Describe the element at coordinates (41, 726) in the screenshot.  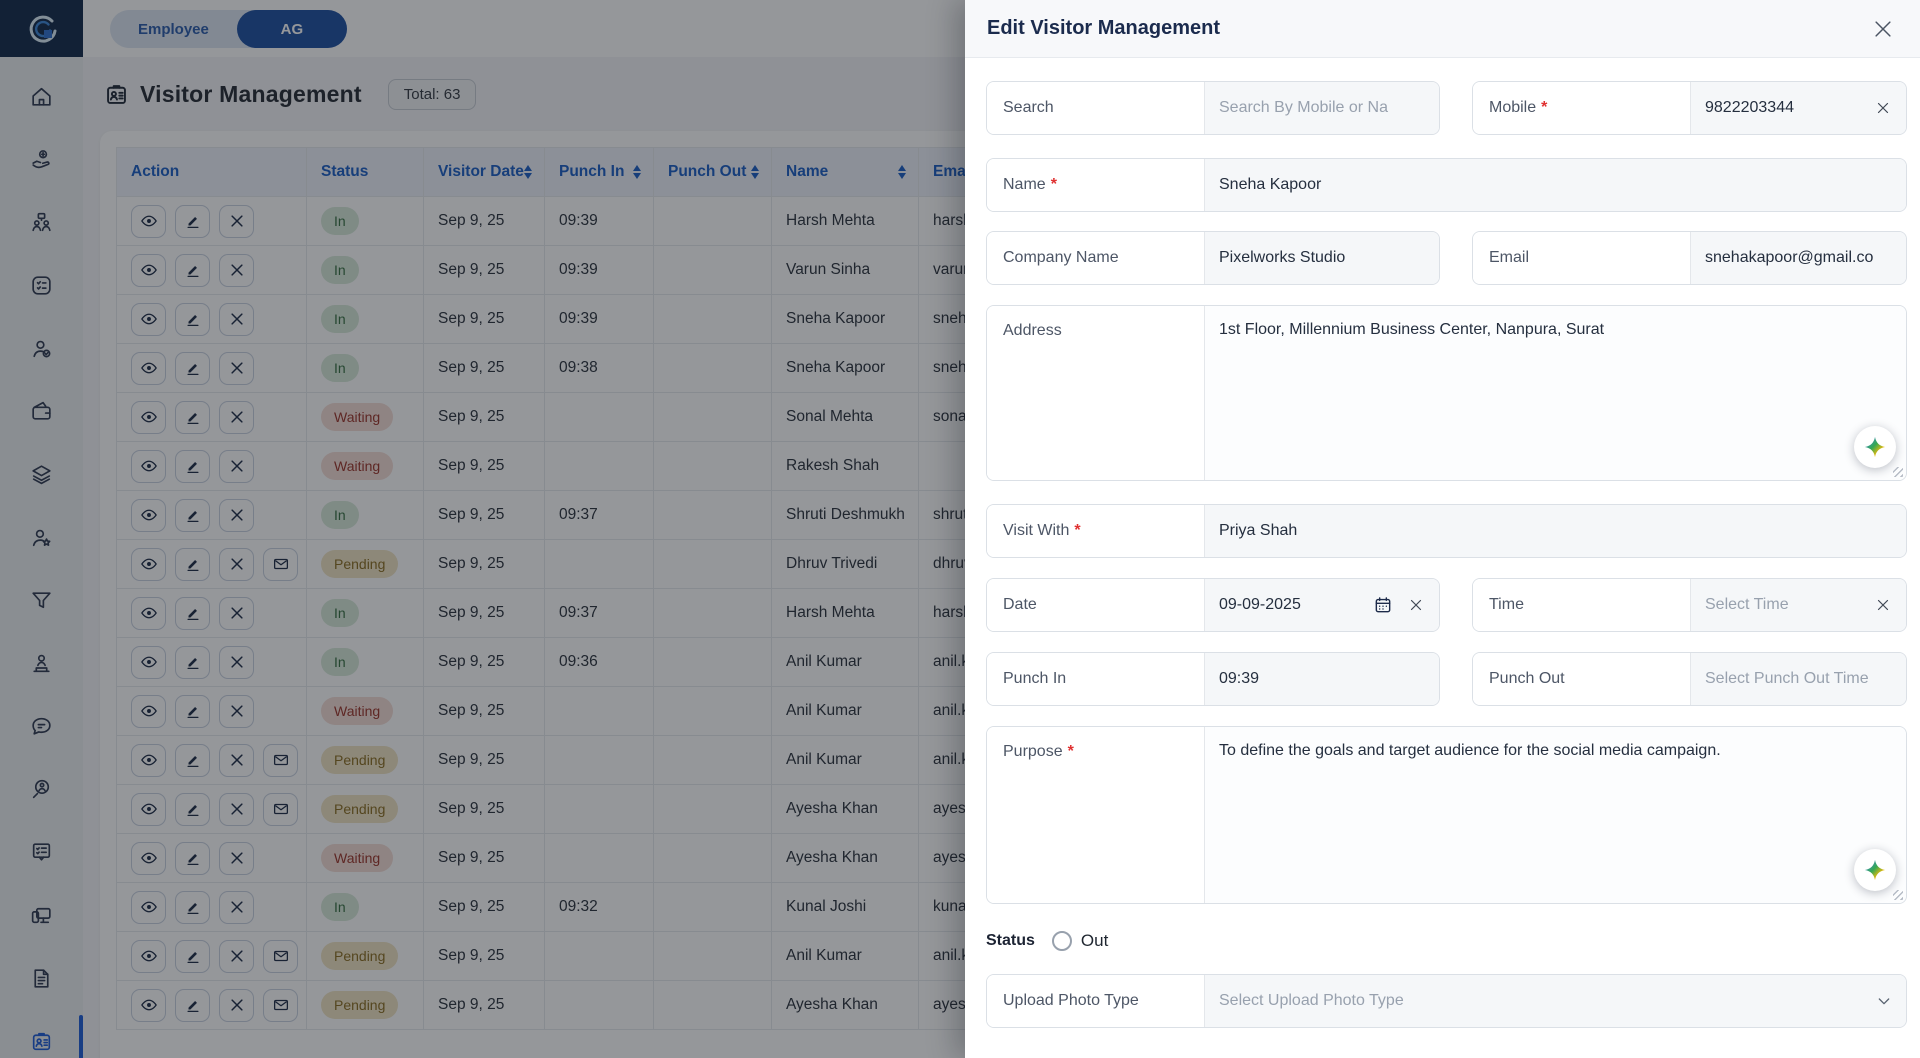
I see `sidebar-item-chat` at that location.